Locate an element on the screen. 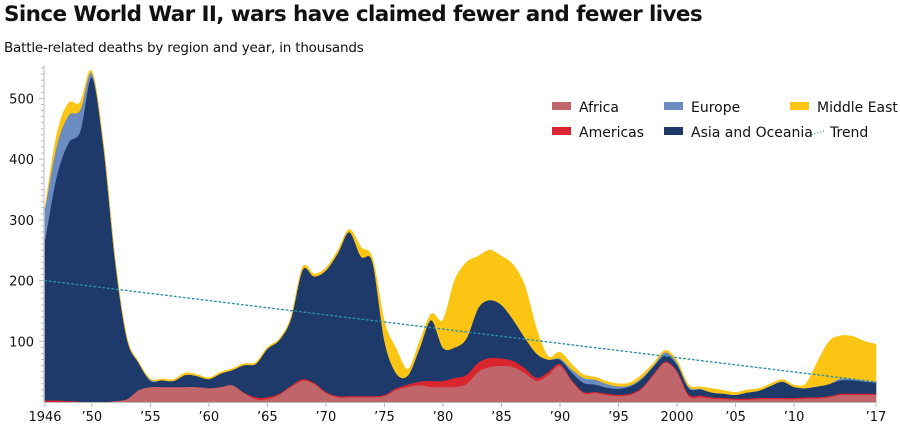 The height and width of the screenshot is (429, 900). x-tick-label: ’80 is located at coordinates (443, 417).